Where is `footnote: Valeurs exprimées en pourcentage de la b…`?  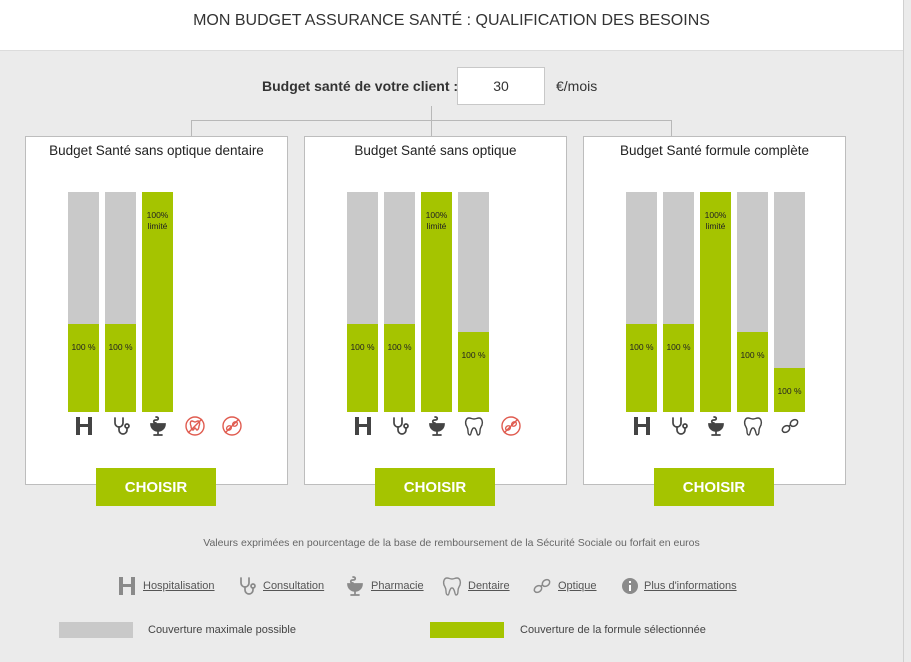
footnote: Valeurs exprimées en pourcentage de la b… is located at coordinates (451, 543).